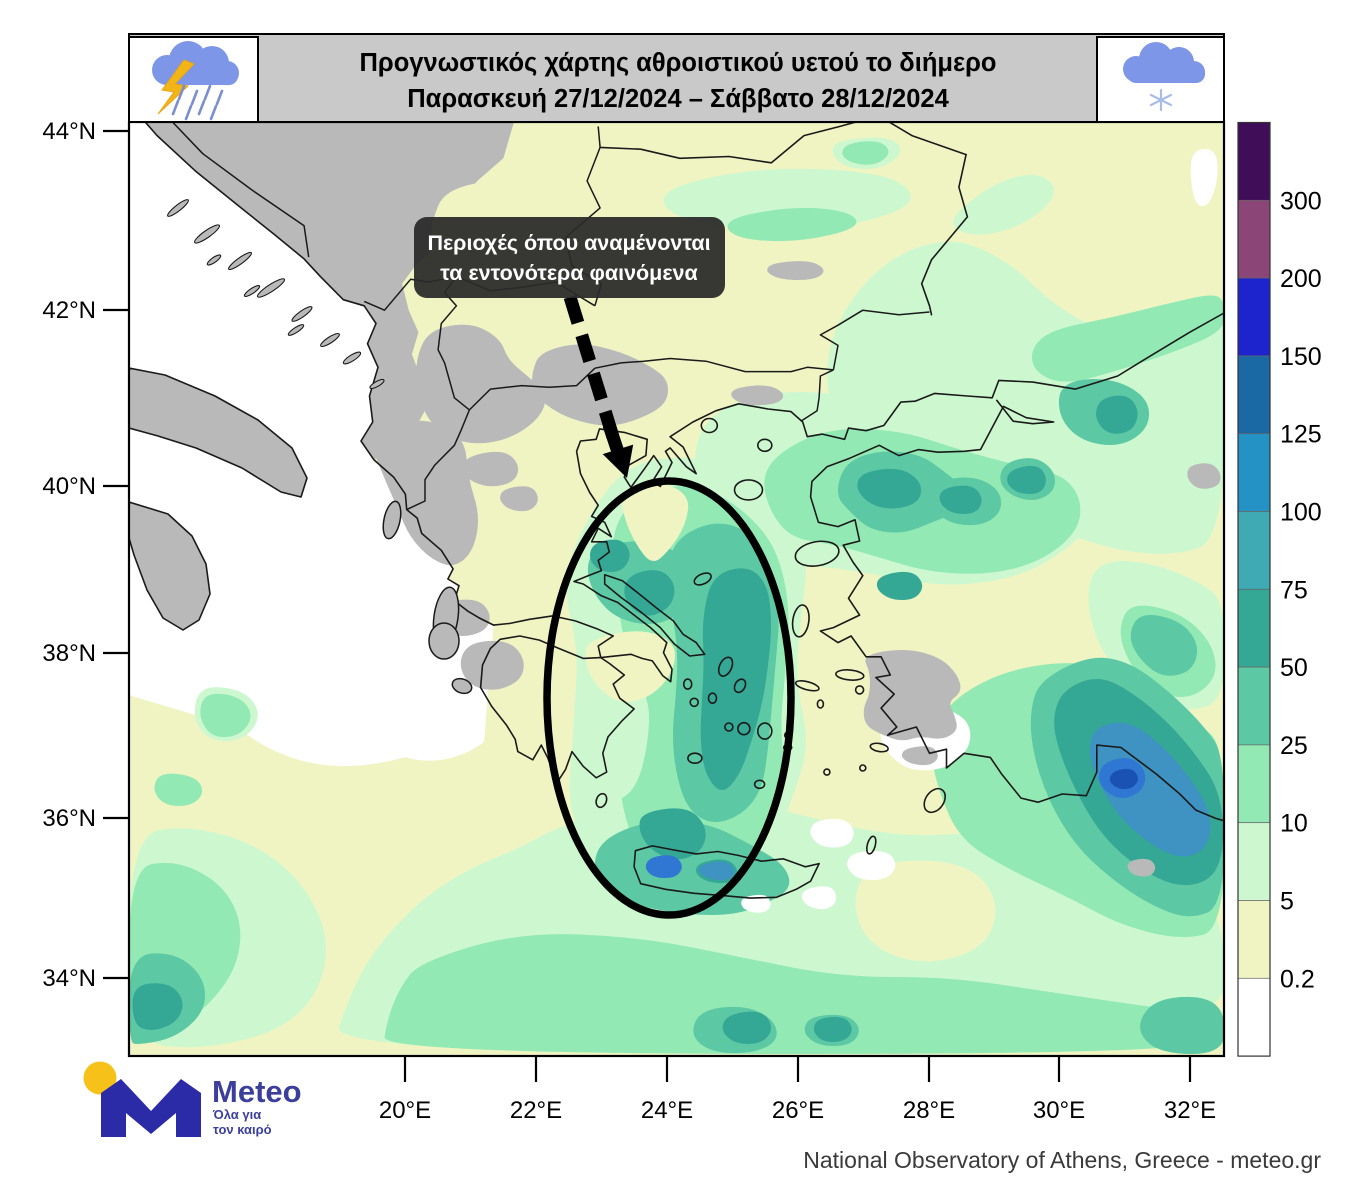  I want to click on svg-text: 24°E, so click(667, 1110).